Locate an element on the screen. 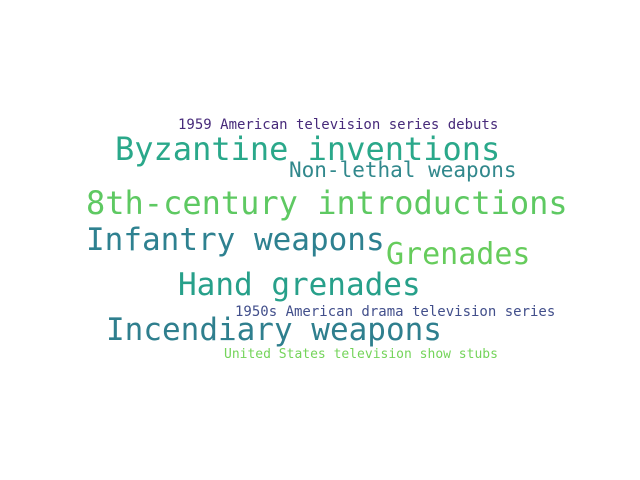  word-8th-century-introductions: 8th-century introductions is located at coordinates (327, 203).